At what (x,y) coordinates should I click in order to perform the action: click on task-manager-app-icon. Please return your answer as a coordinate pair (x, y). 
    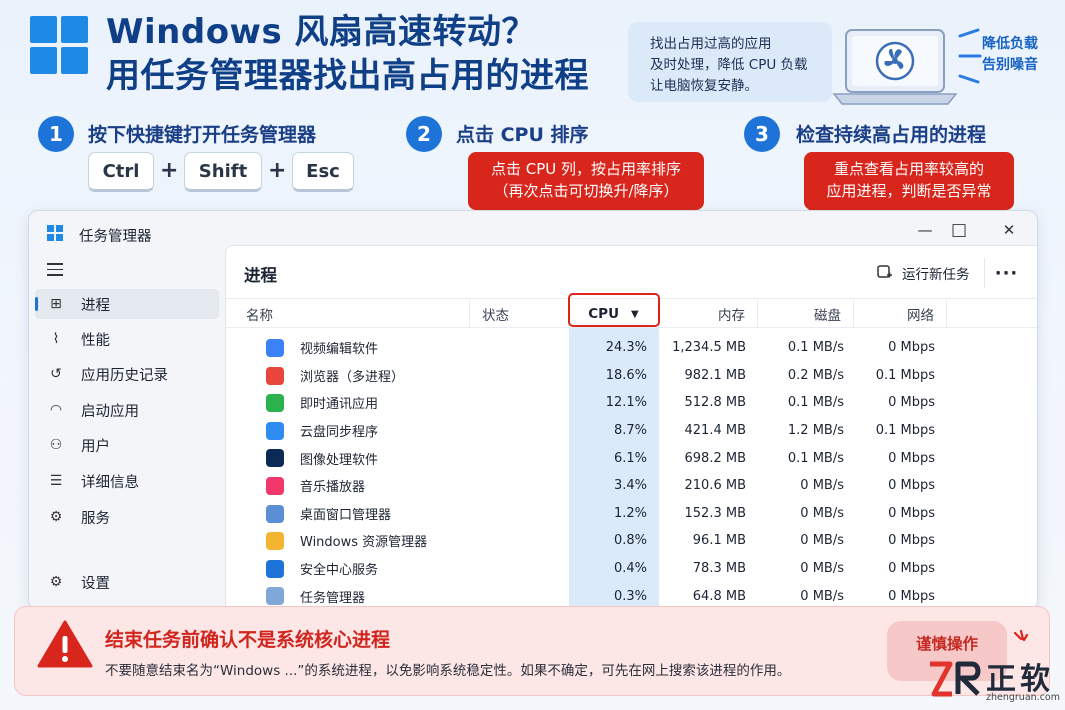
    Looking at the image, I should click on (55, 233).